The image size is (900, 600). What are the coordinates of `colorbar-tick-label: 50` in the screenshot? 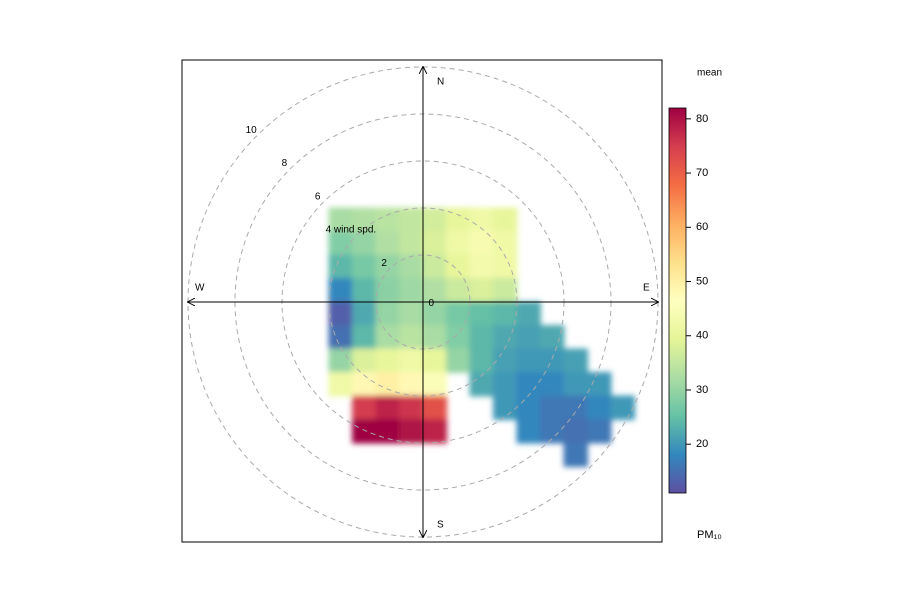 It's located at (702, 281).